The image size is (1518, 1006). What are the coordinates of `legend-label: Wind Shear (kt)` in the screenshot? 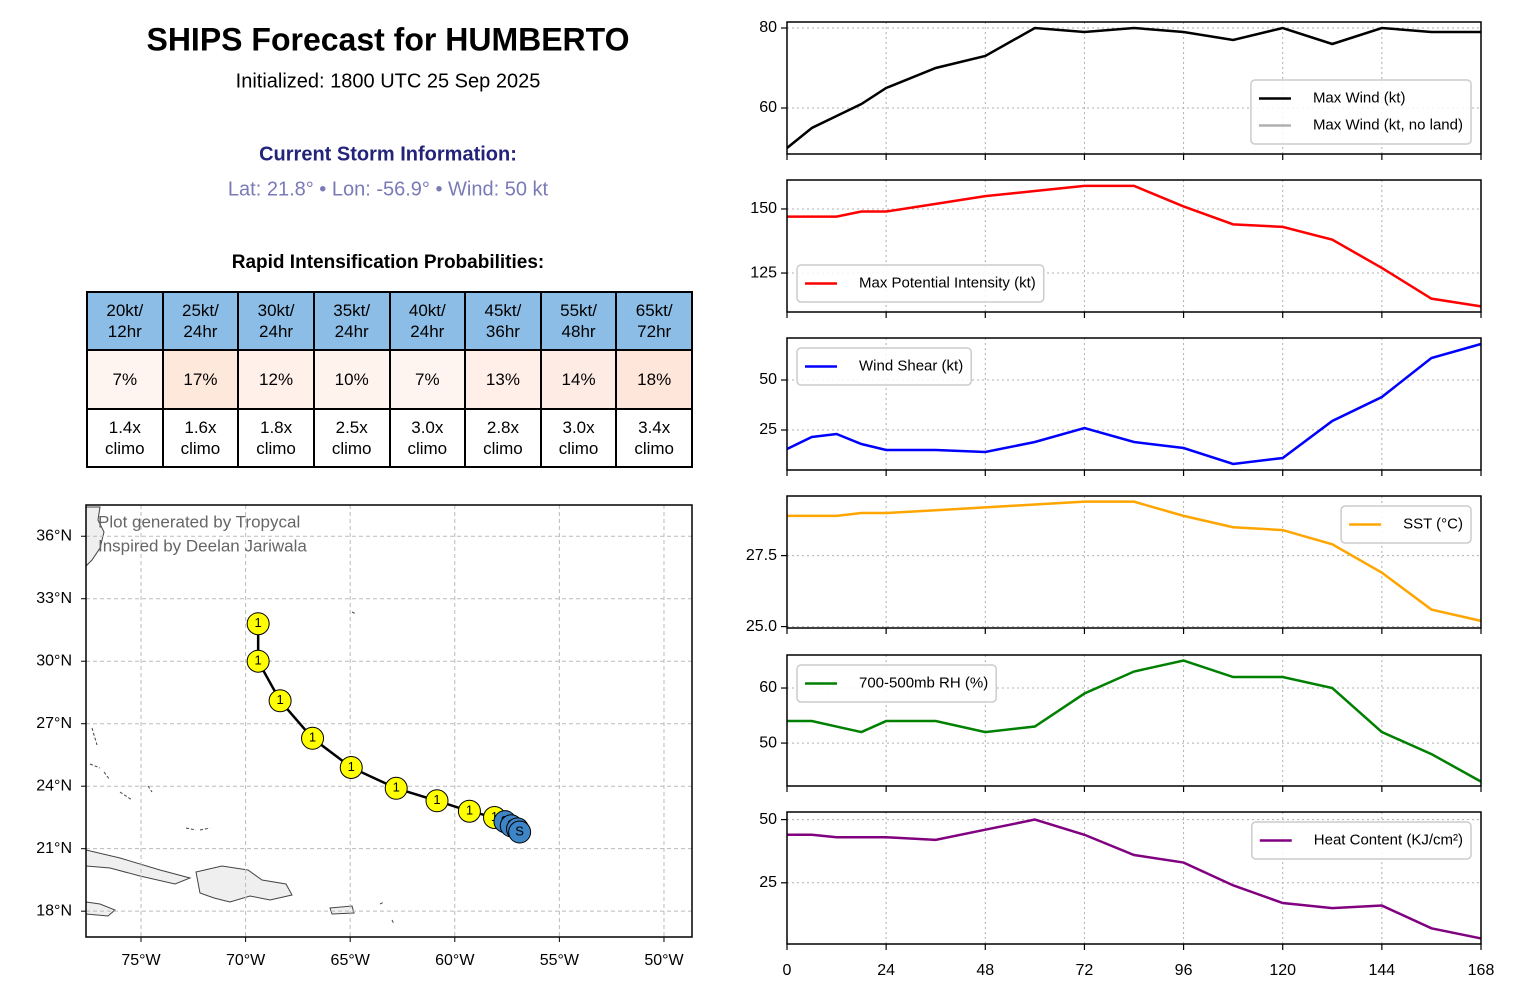 It's located at (911, 365).